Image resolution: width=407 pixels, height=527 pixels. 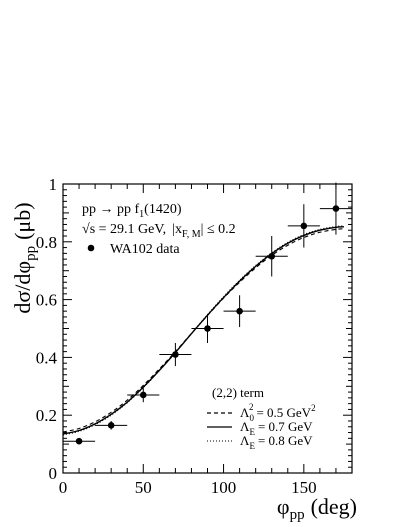 What do you see at coordinates (53, 473) in the screenshot?
I see `y-tick-label: 0` at bounding box center [53, 473].